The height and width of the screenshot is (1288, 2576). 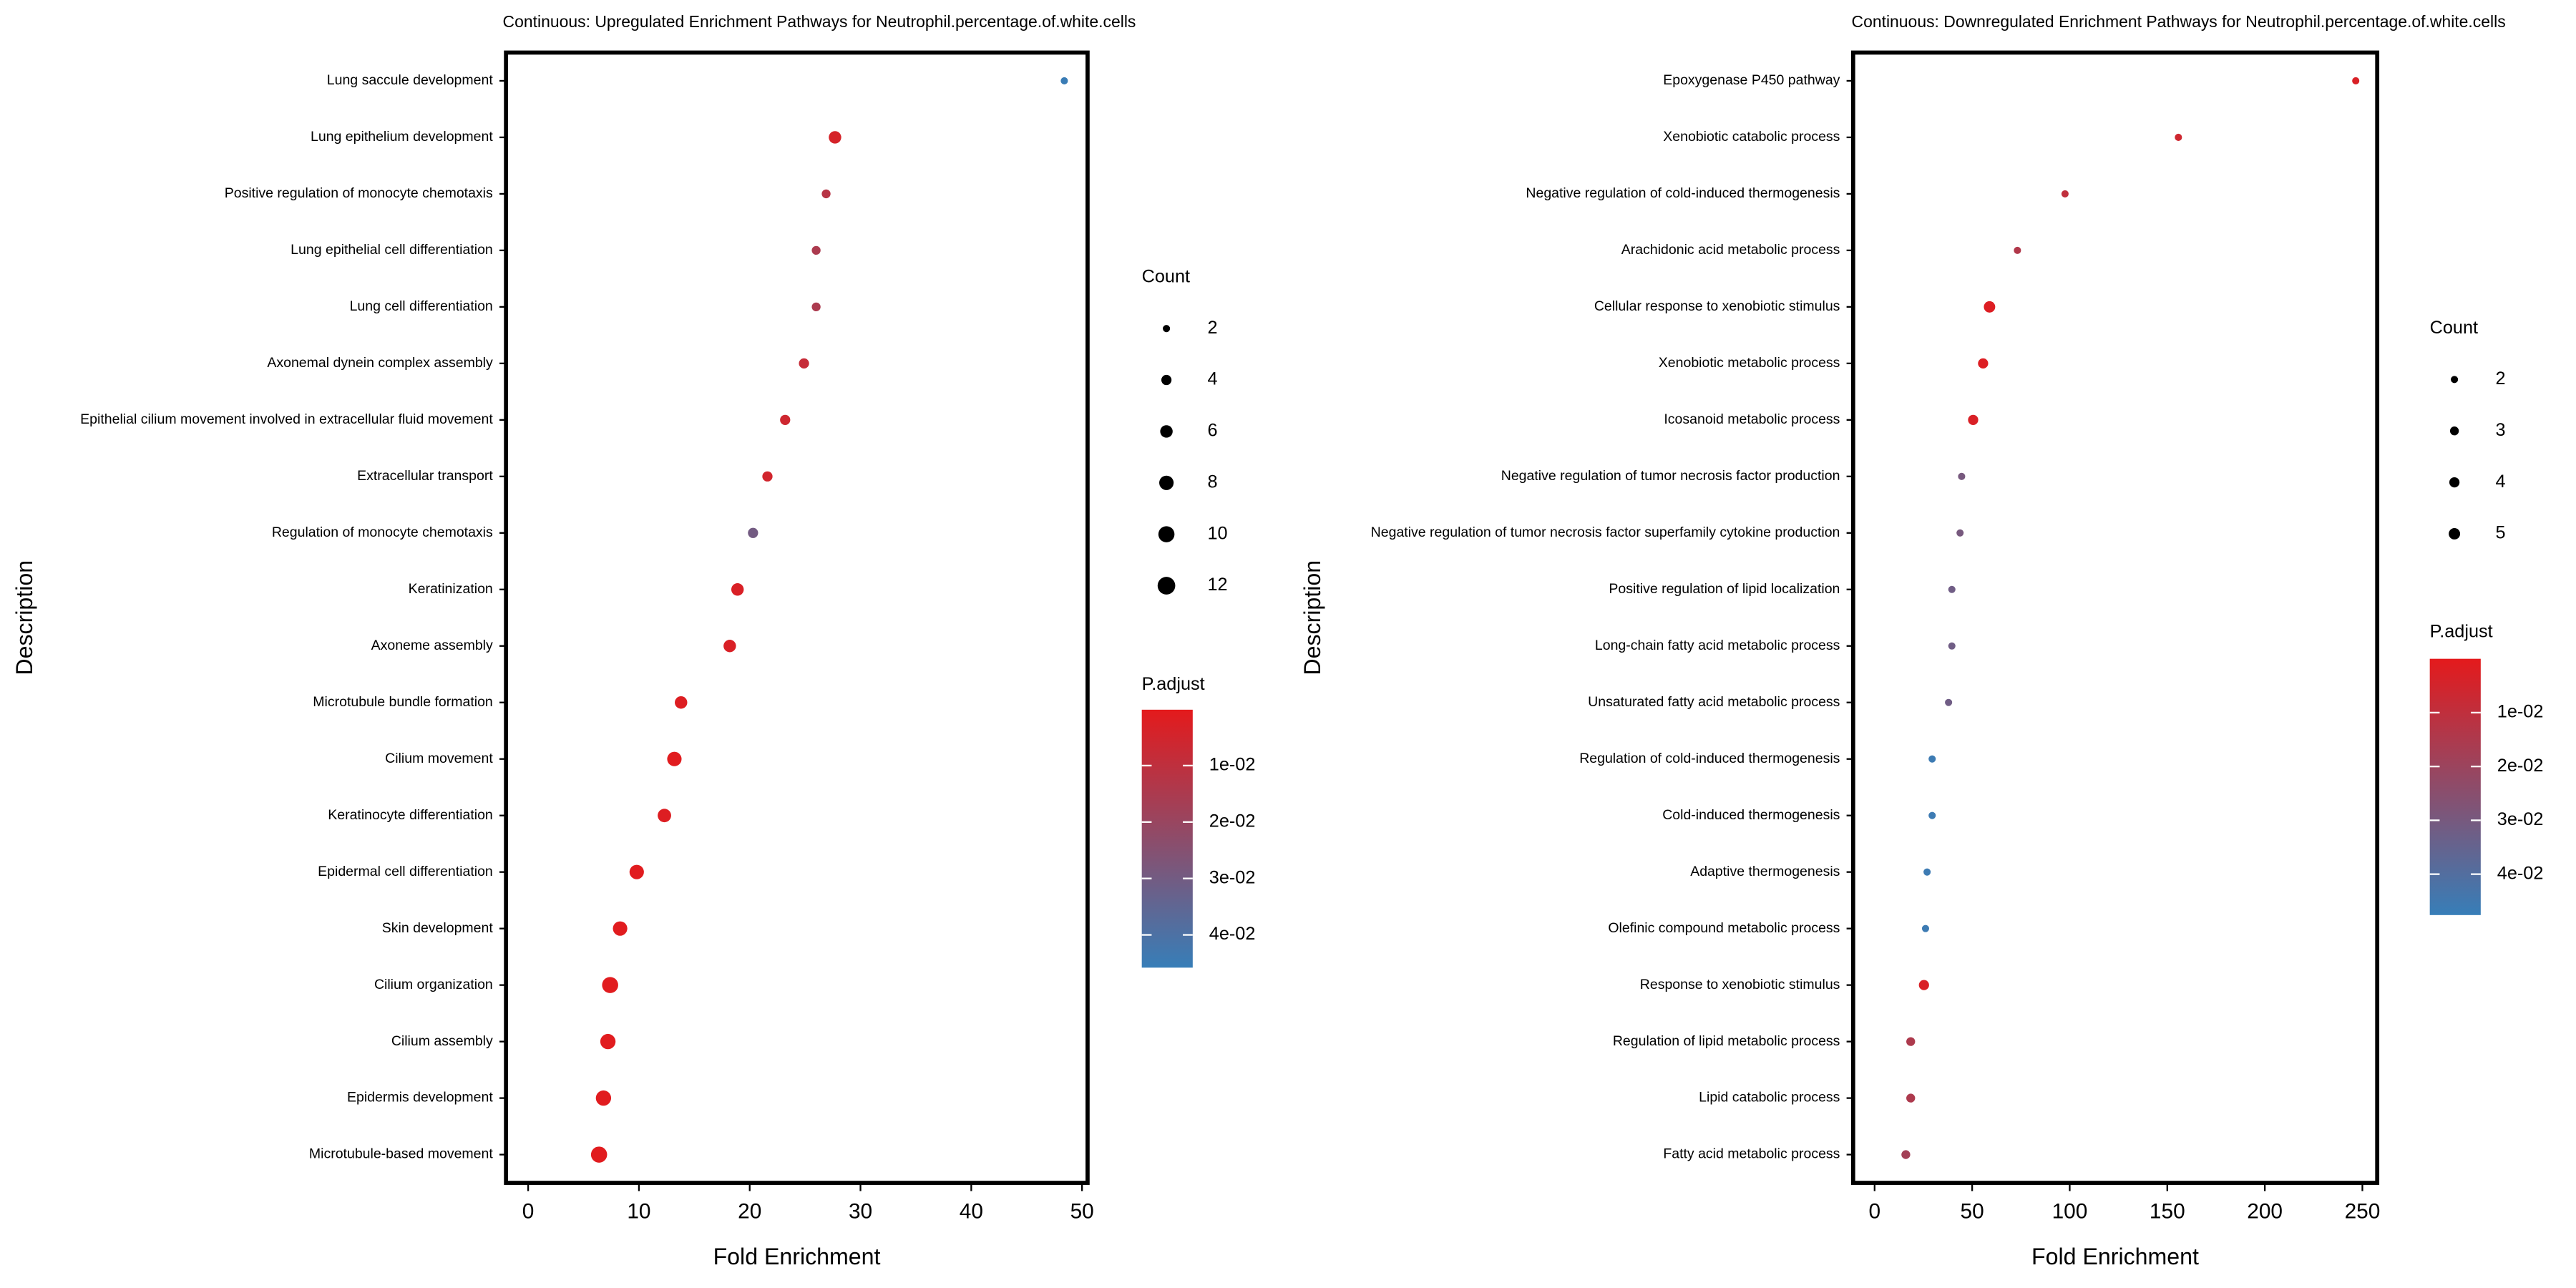 What do you see at coordinates (1751, 1154) in the screenshot?
I see `y-tick-label: Fatty acid metabolic process` at bounding box center [1751, 1154].